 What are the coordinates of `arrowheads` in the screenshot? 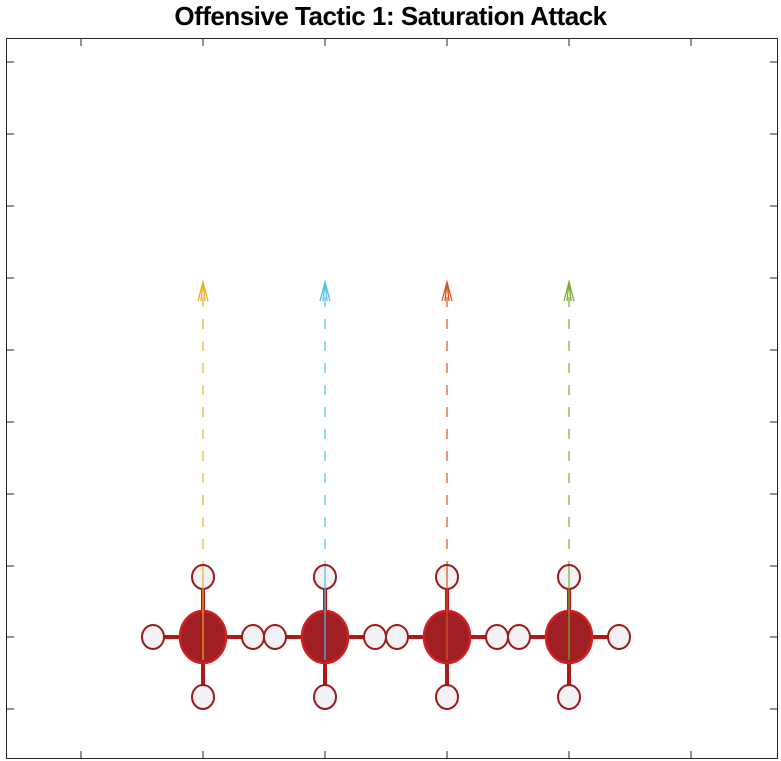 It's located at (386, 290).